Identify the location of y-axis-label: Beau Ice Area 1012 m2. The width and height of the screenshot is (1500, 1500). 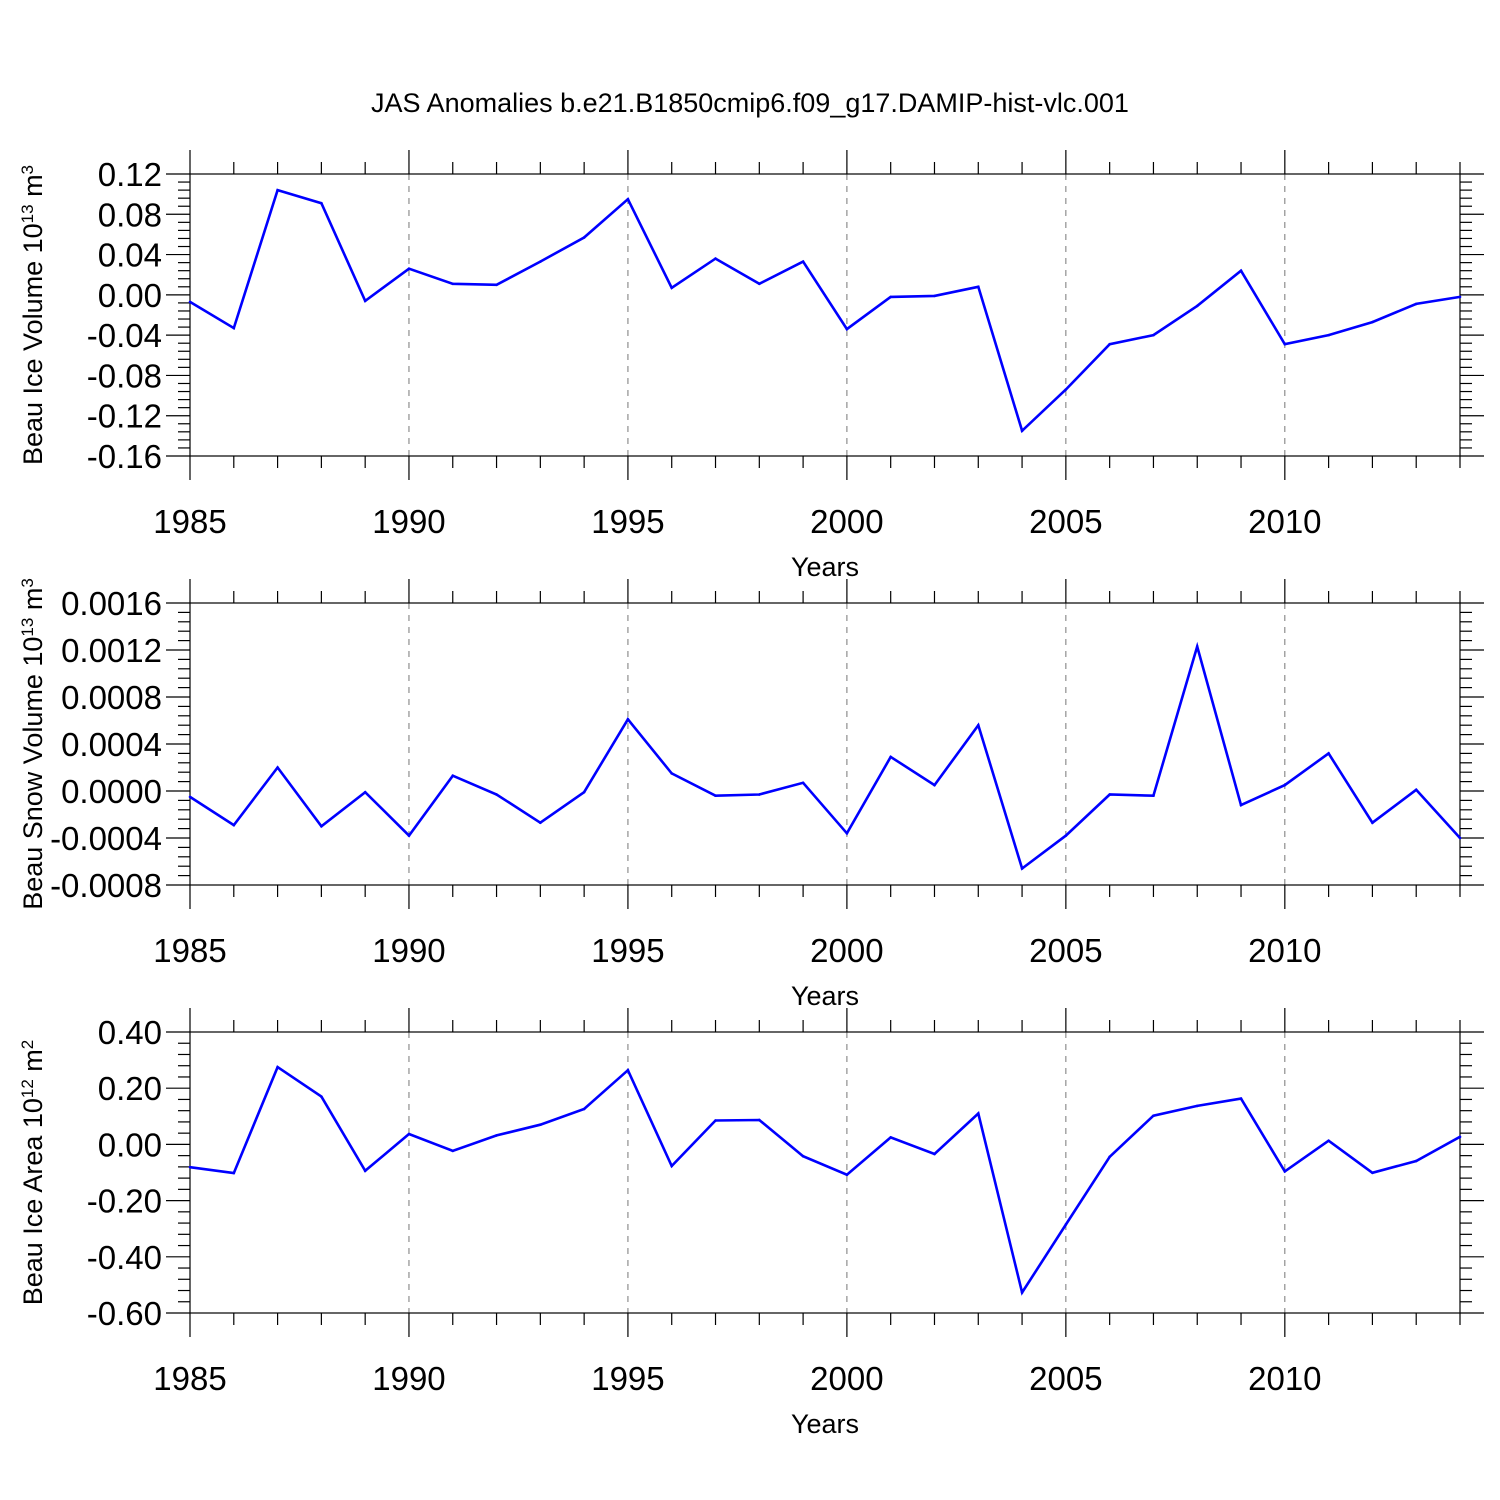
(33, 1173).